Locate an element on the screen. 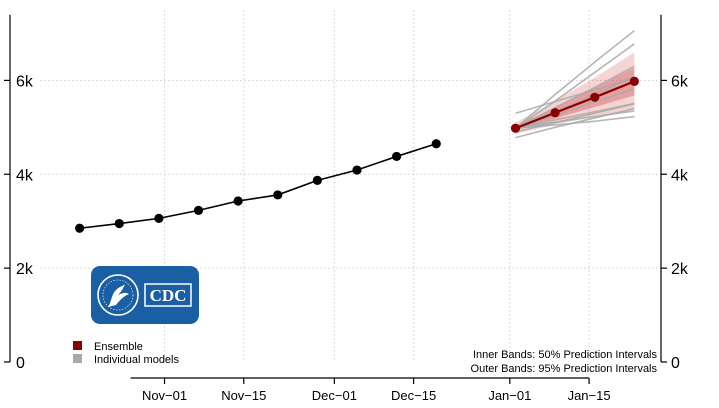 This screenshot has height=408, width=719. y-tick-label-right: 6k is located at coordinates (680, 81).